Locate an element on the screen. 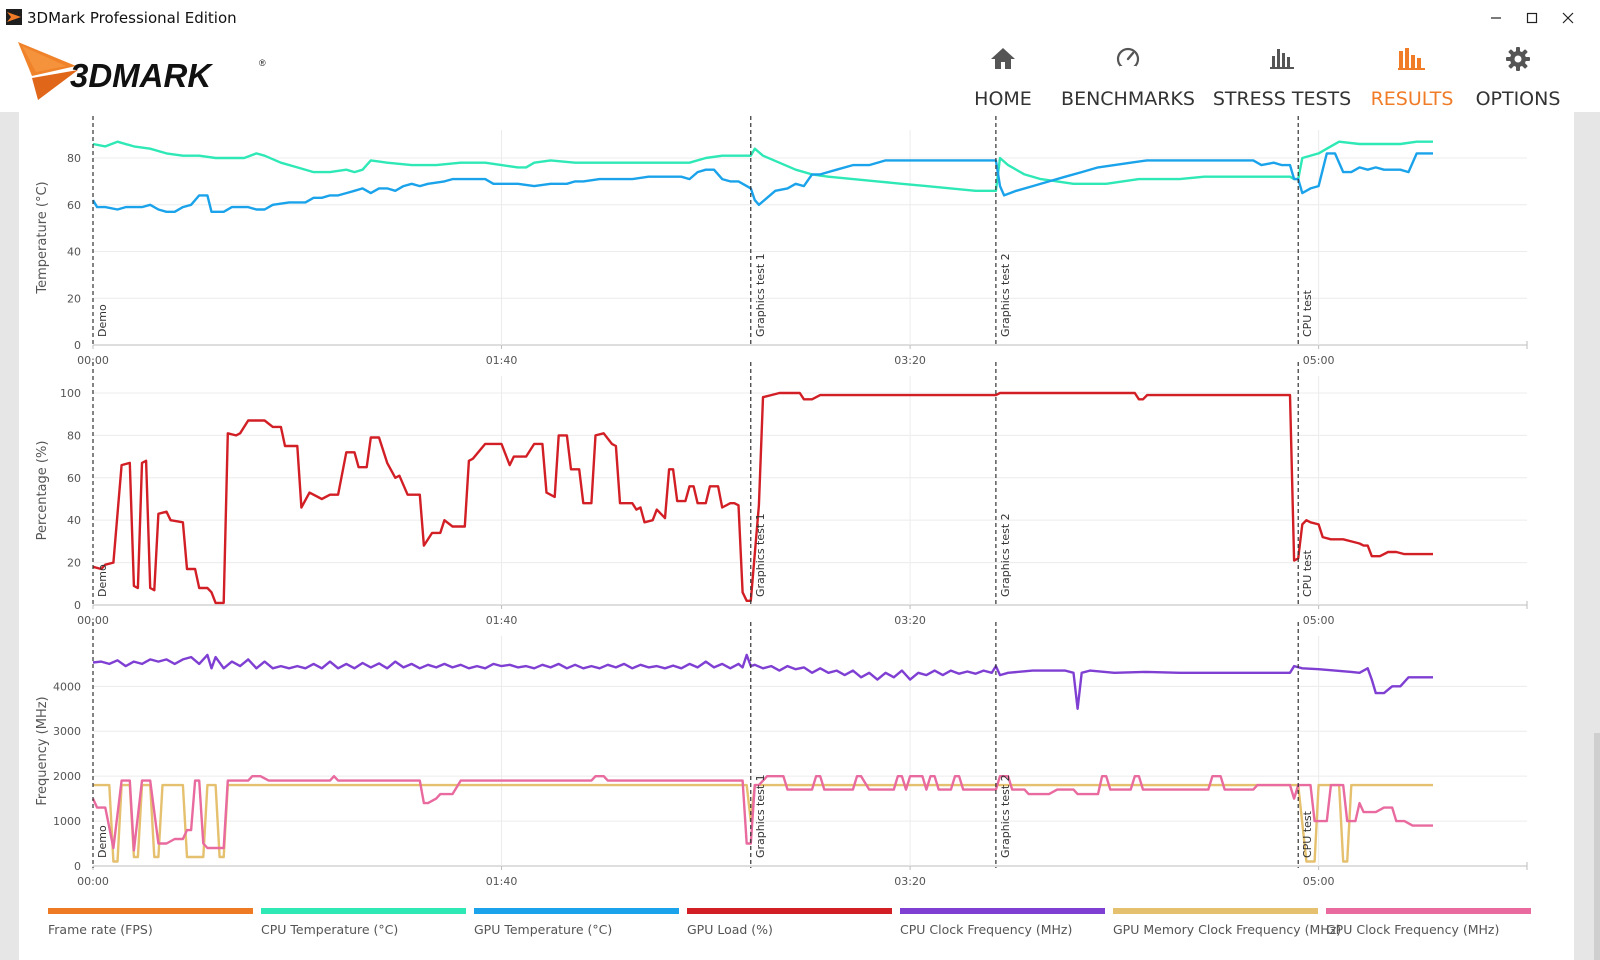 This screenshot has width=1600, height=960. y-tick-label: 4000 is located at coordinates (67, 686).